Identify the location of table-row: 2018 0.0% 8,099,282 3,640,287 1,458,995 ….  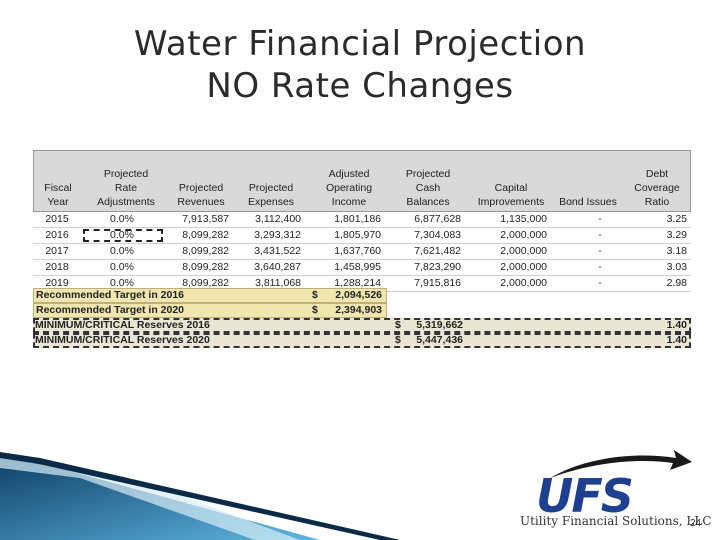
(362, 268).